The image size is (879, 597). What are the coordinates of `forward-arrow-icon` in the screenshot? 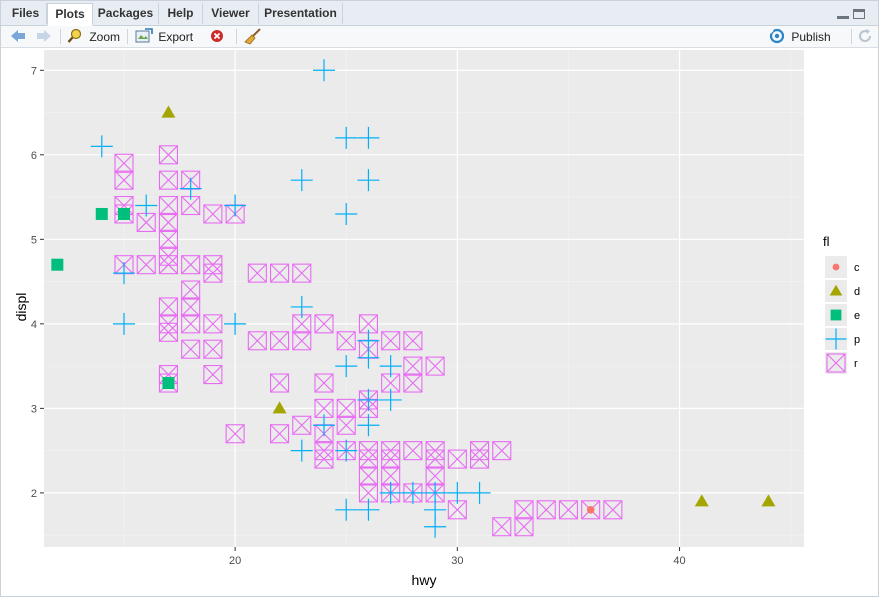 It's located at (44, 36).